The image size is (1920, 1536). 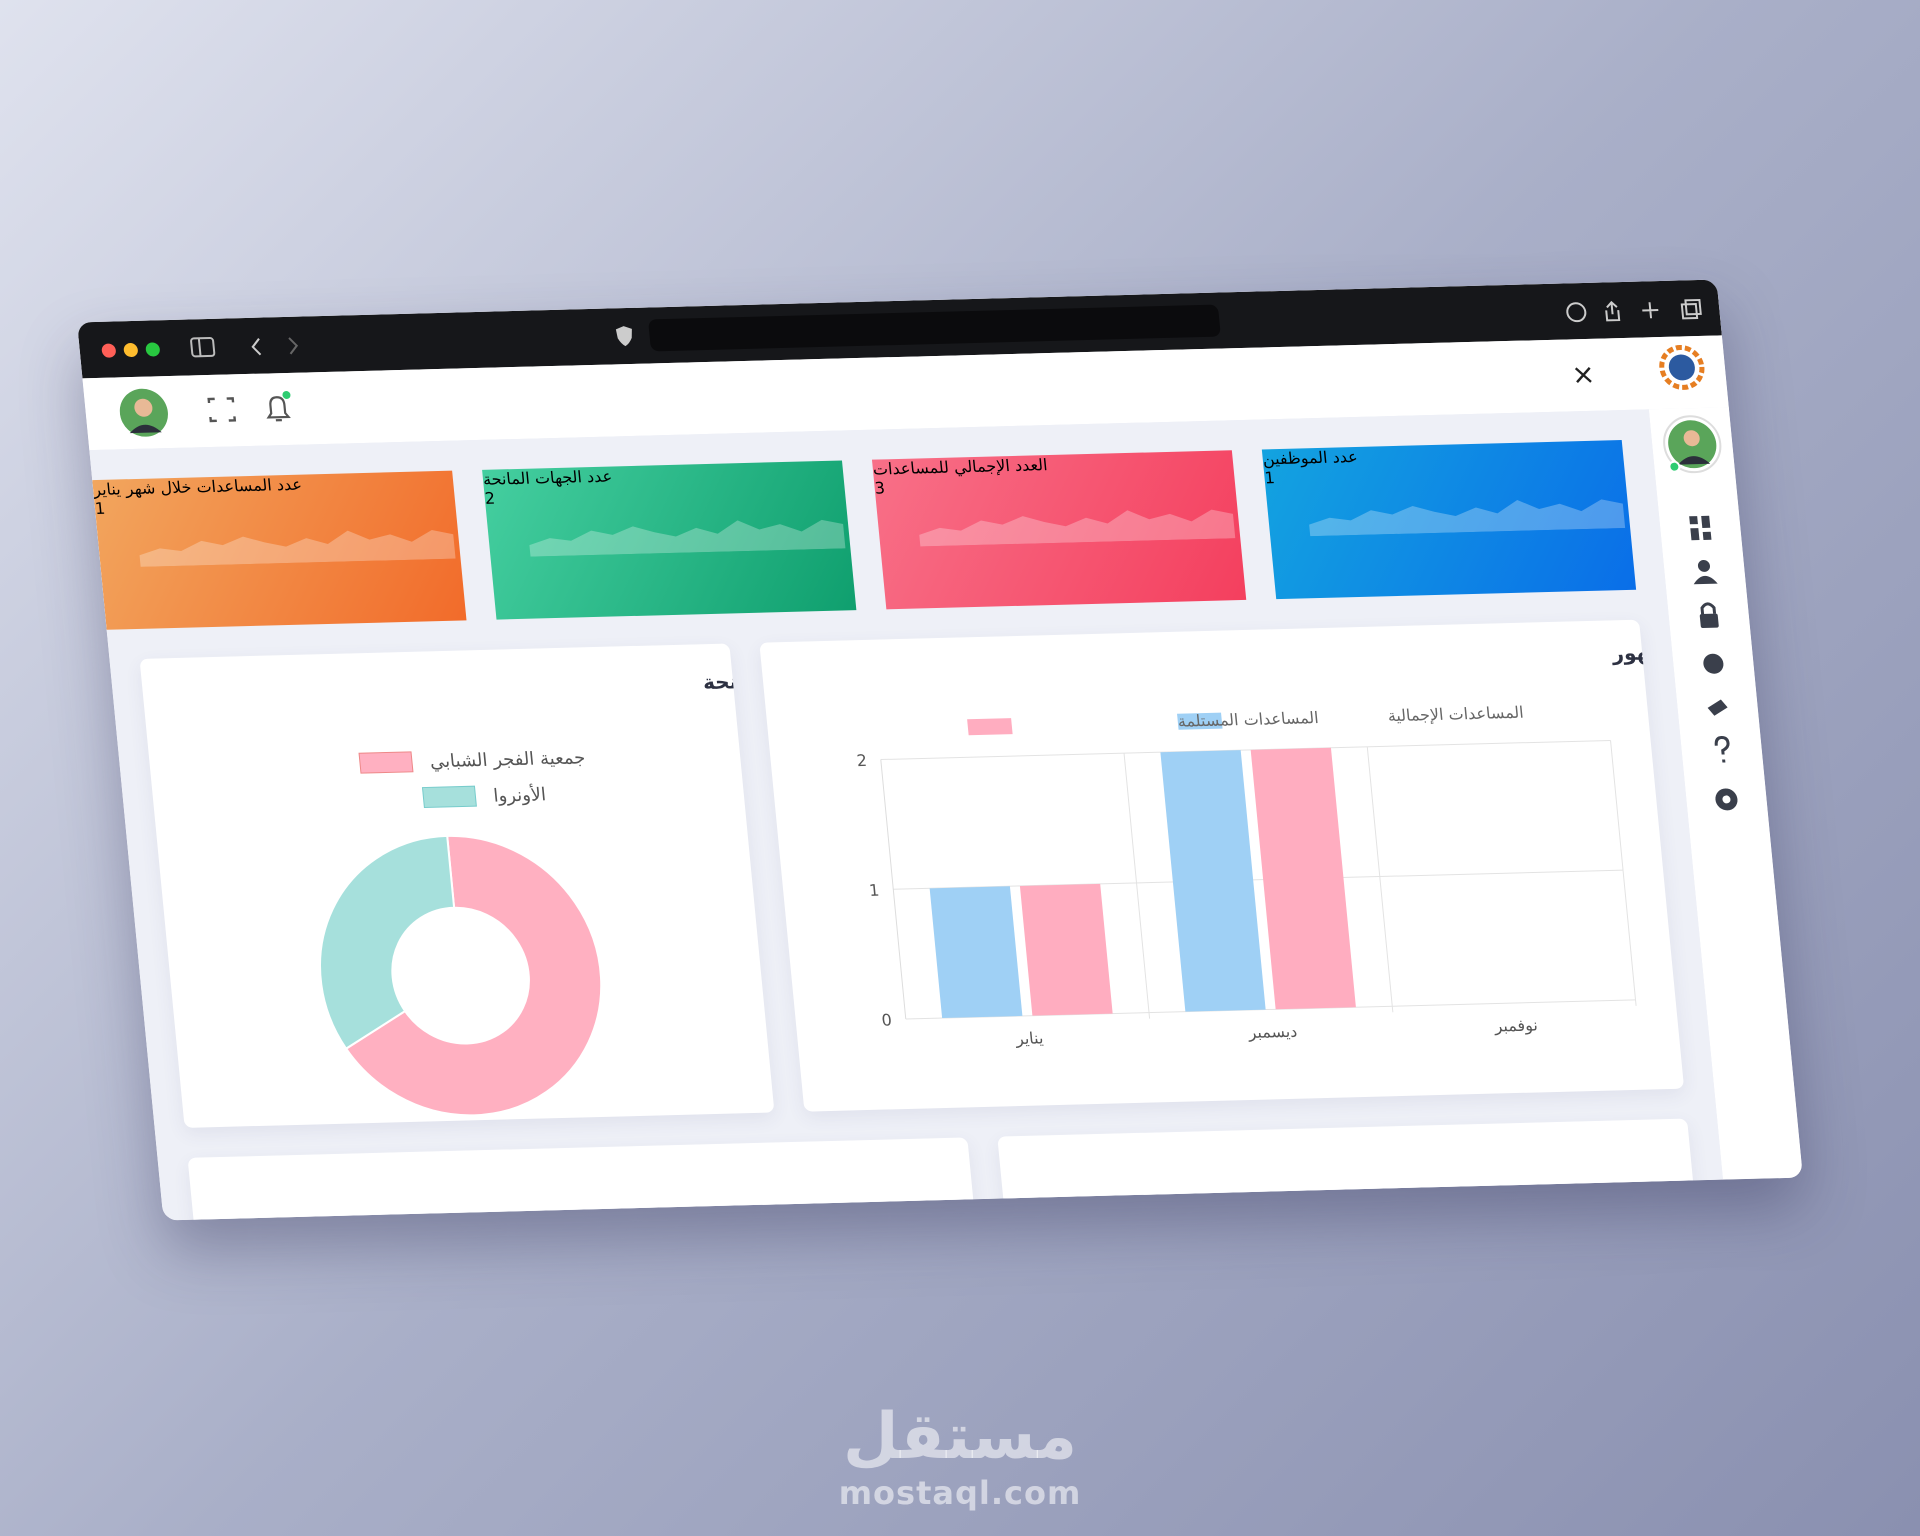 I want to click on sidebar, so click(x=1725, y=793).